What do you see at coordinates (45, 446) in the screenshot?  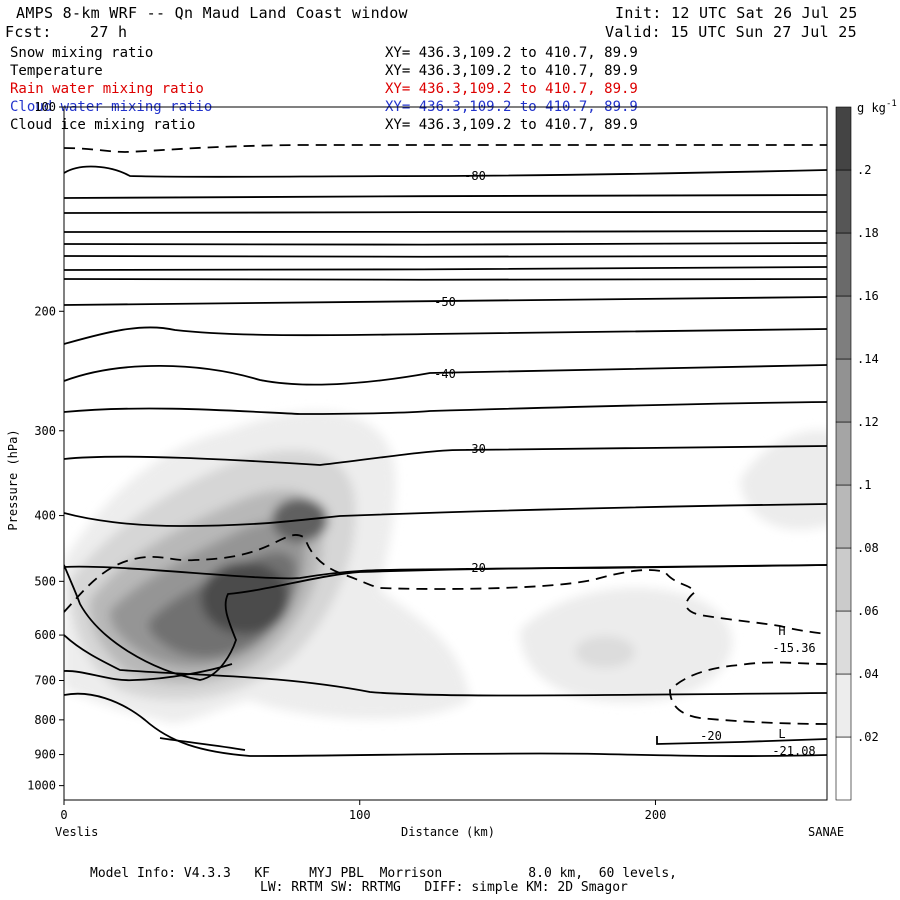 I see `y-axis: 100 200 300 400 500 600 700 800 900 1000` at bounding box center [45, 446].